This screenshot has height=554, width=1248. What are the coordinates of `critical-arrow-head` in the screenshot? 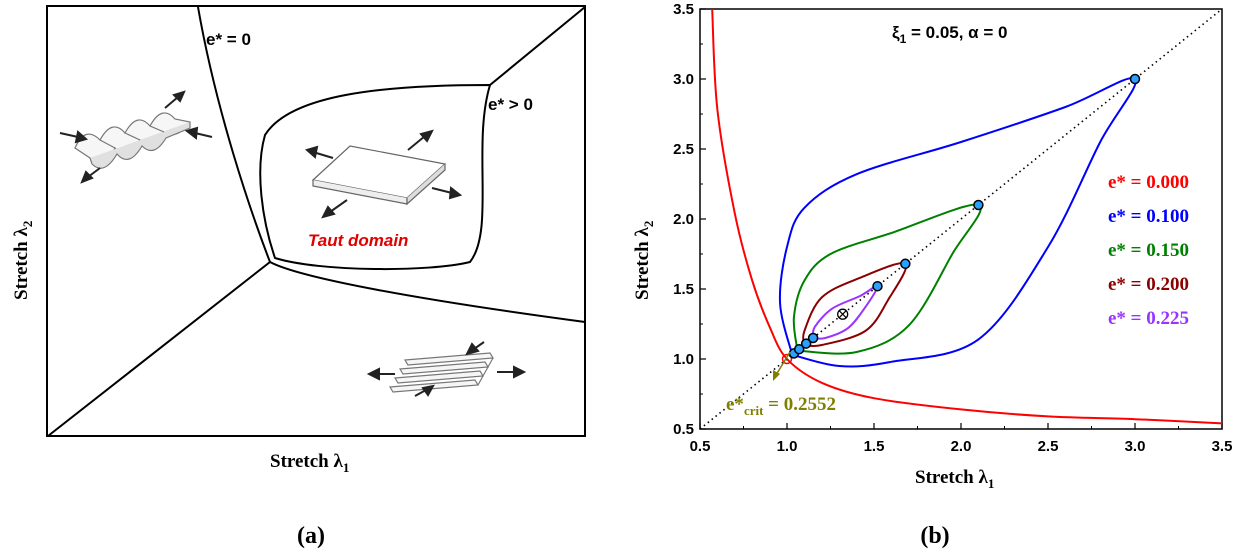 It's located at (776, 375).